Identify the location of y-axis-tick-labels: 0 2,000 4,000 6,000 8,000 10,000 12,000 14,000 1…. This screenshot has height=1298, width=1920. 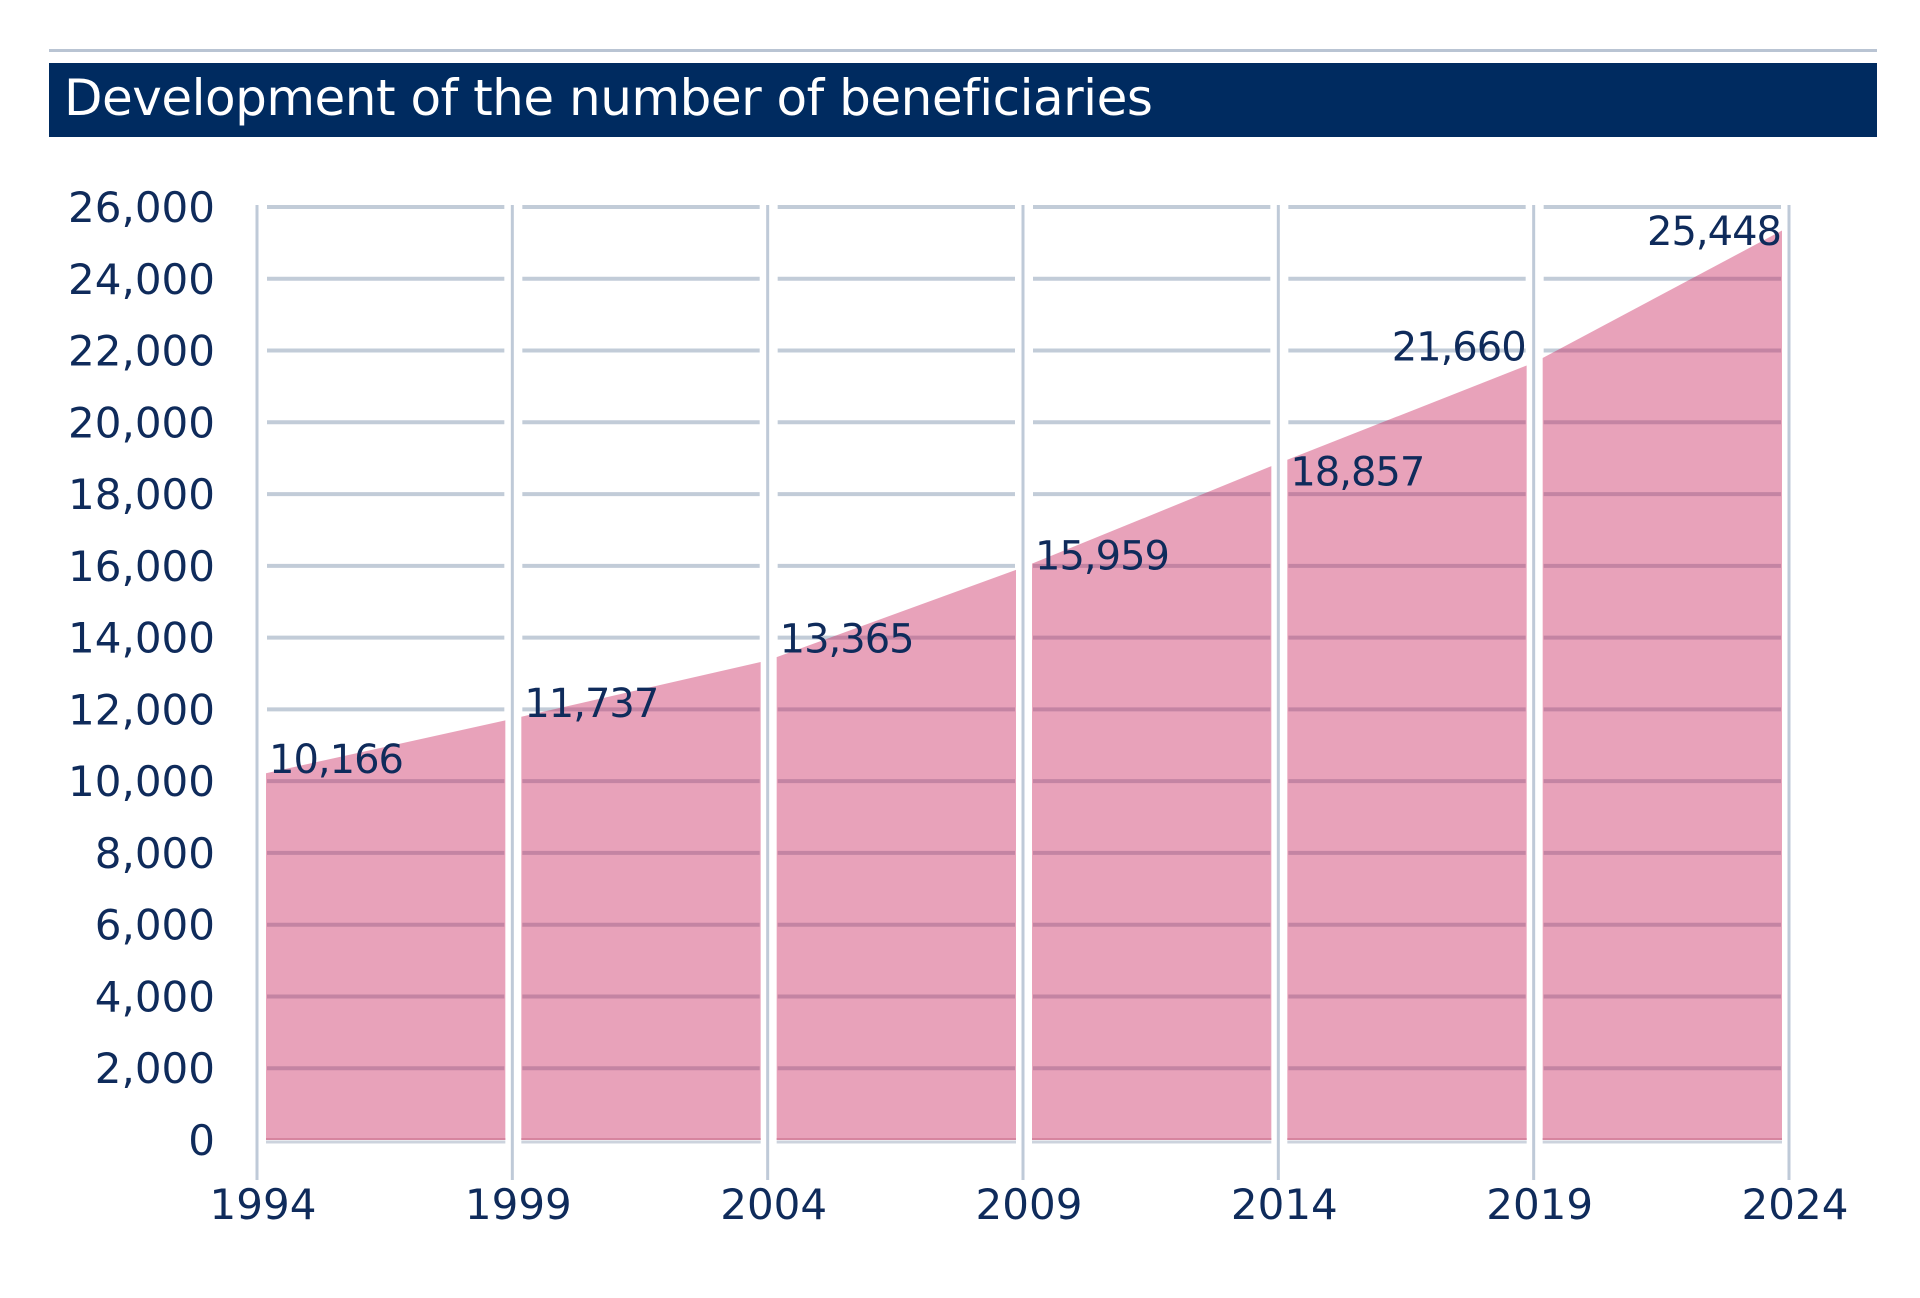
(141, 674).